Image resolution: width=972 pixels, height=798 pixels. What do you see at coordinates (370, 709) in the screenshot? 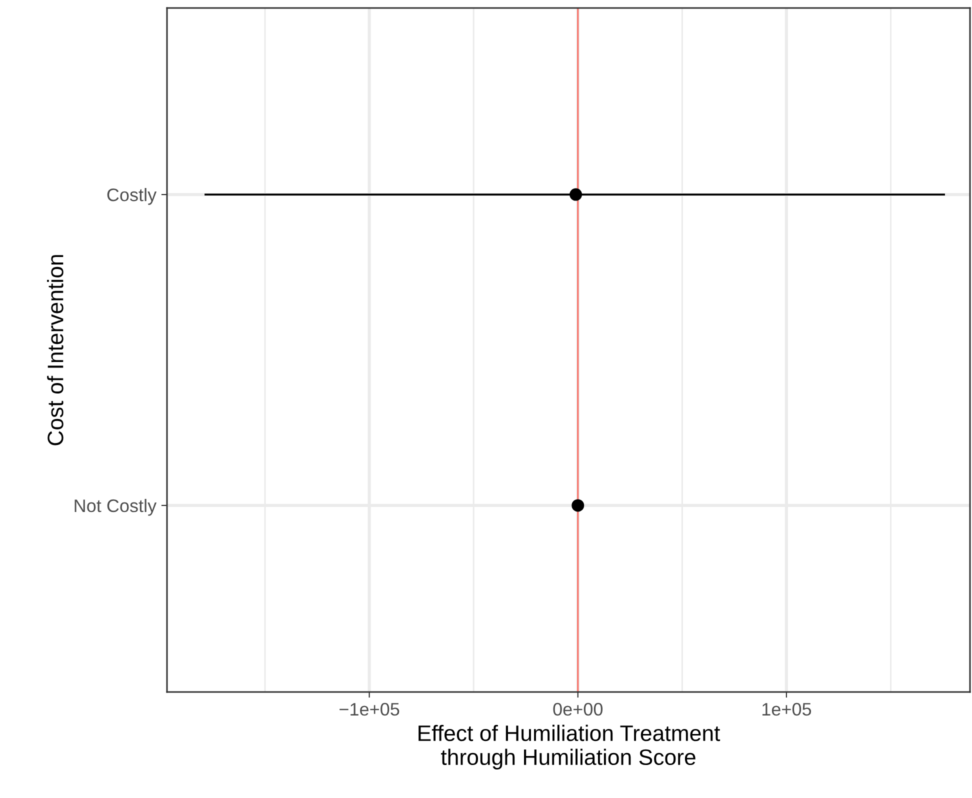
I see `x-tick-label: −1e+05` at bounding box center [370, 709].